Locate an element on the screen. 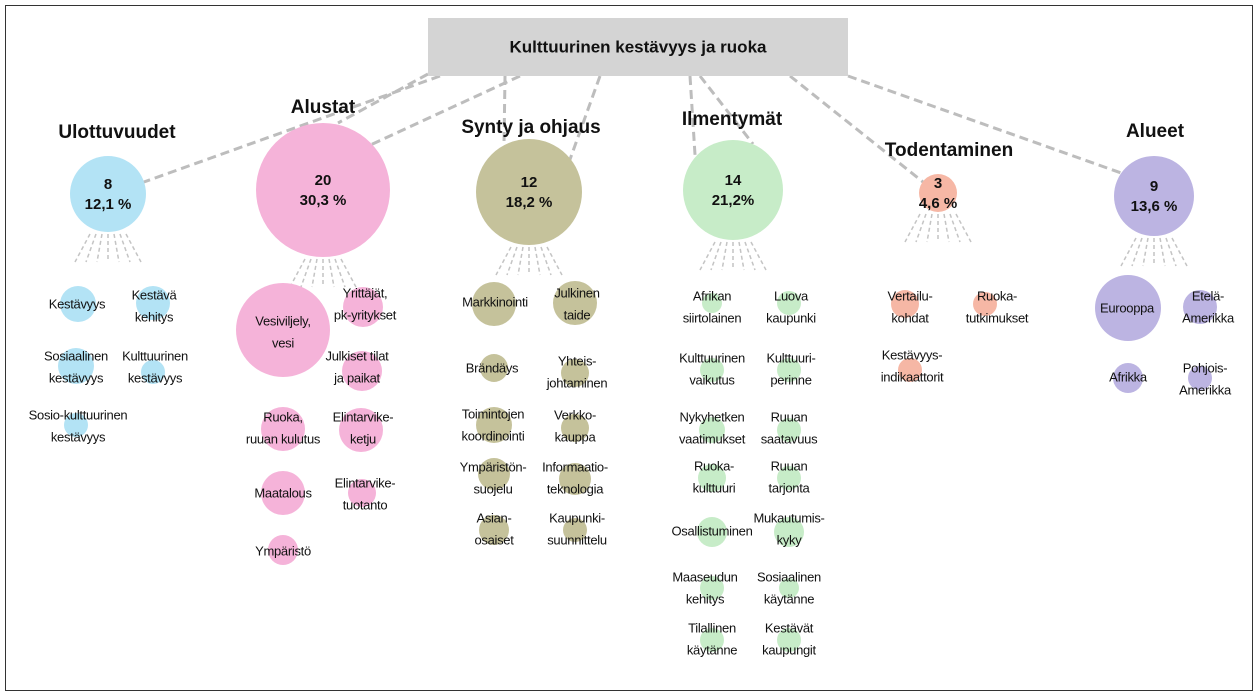 The height and width of the screenshot is (691, 1258). item-label: Elintarvike- is located at coordinates (363, 416).